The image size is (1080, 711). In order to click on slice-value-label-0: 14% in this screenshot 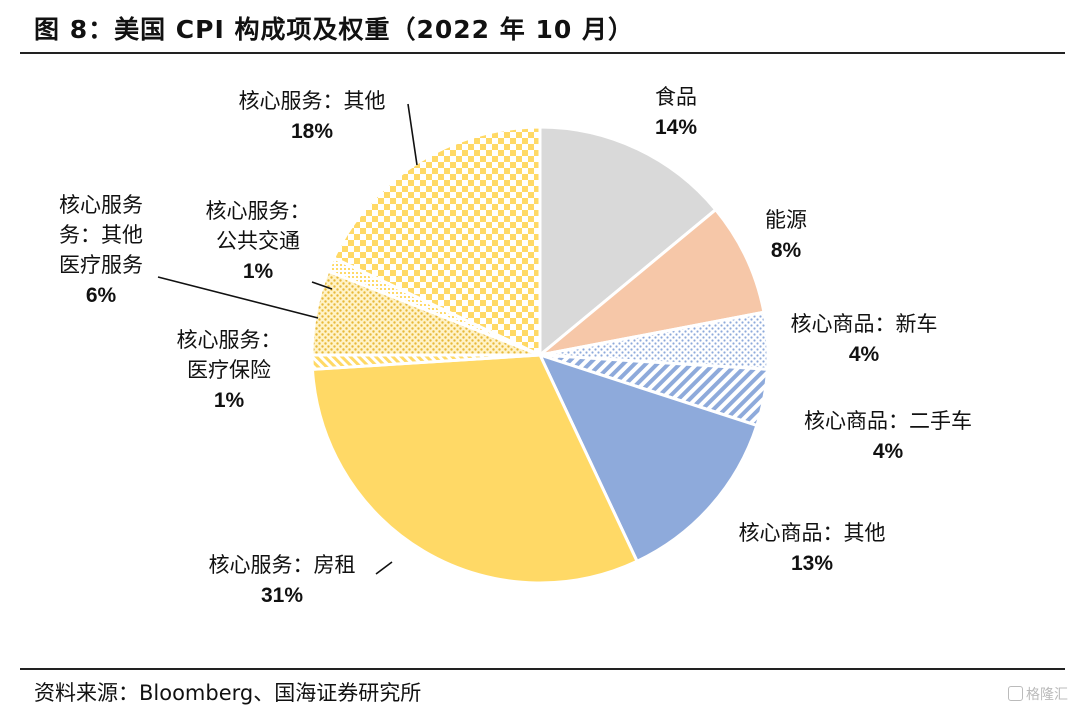, I will do `click(676, 127)`.